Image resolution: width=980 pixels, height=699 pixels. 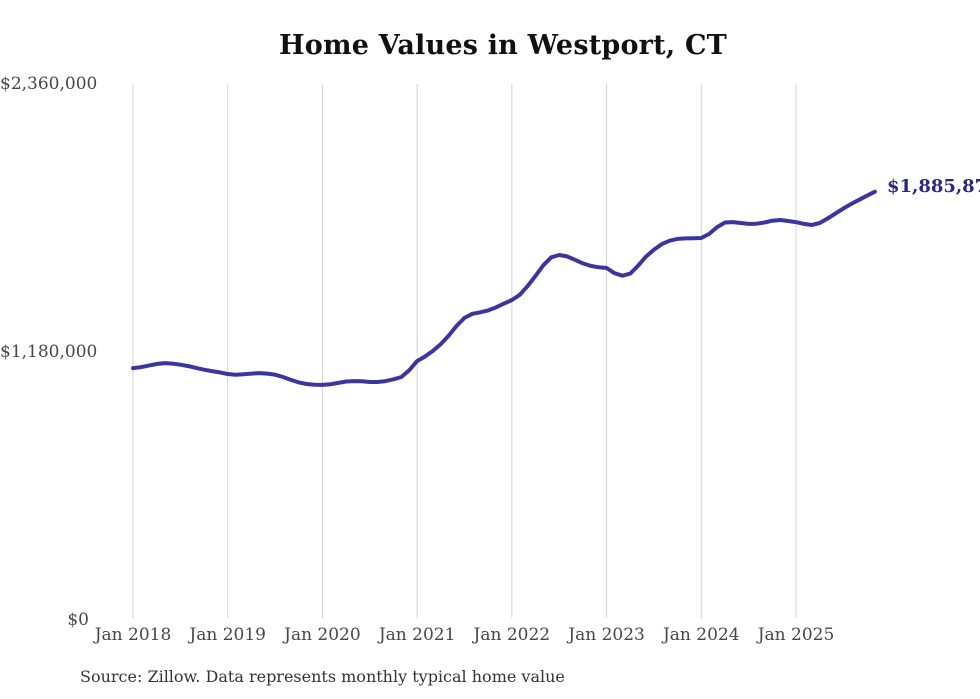 I want to click on y-tick-label: $1,180,000, so click(x=49, y=352).